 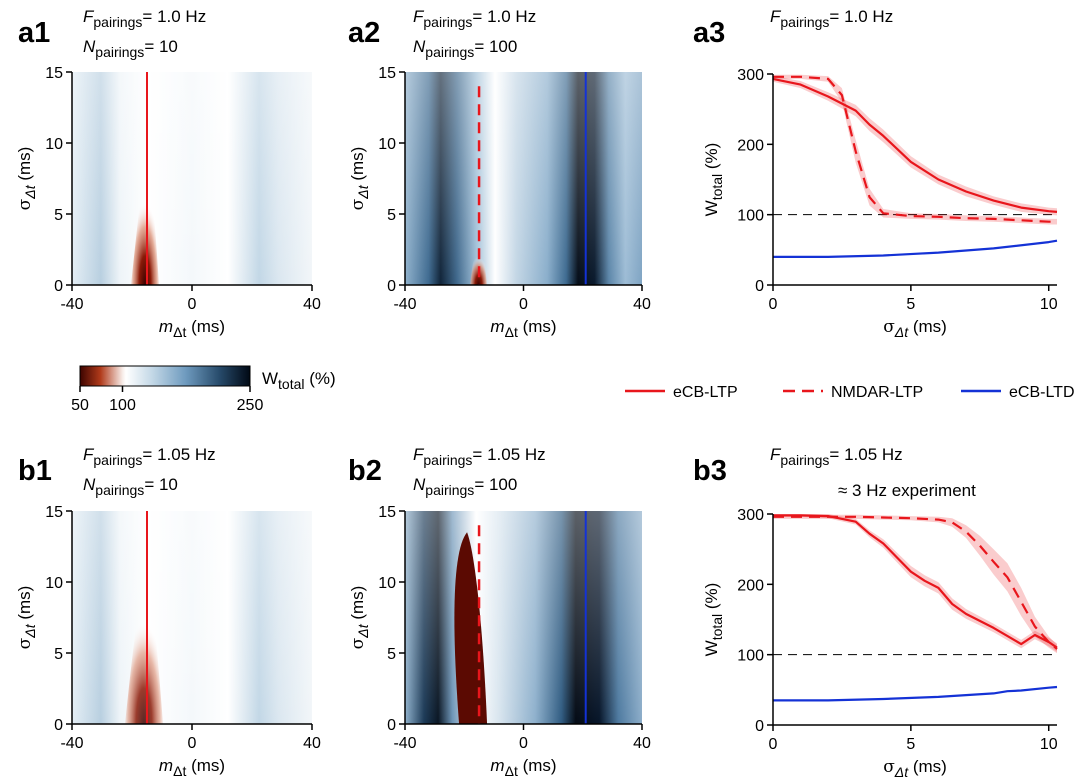 What do you see at coordinates (165, 376) in the screenshot?
I see `colorbar-gradient` at bounding box center [165, 376].